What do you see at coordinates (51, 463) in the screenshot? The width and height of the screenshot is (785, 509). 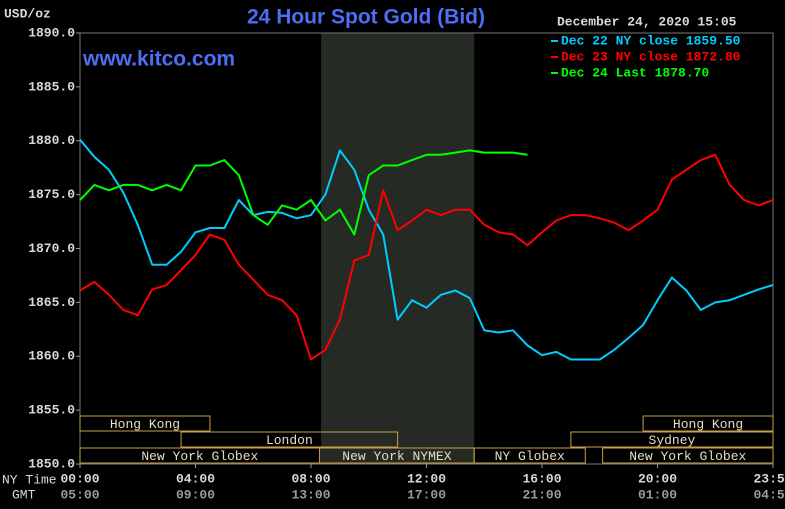 I see `y-tick-label: 1850.0` at bounding box center [51, 463].